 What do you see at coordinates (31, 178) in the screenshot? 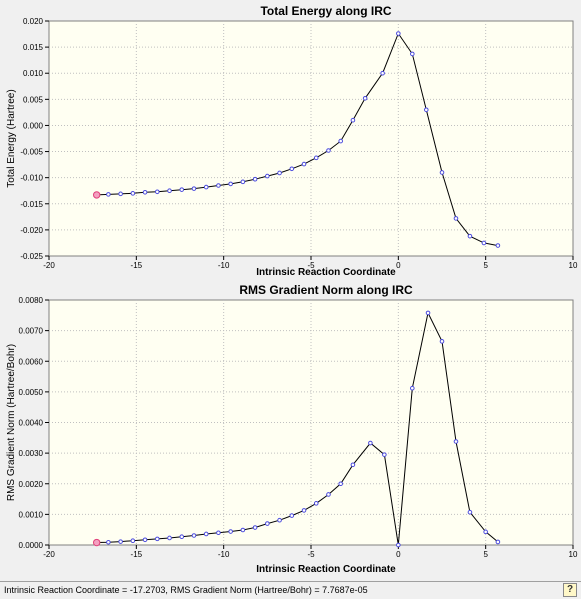
I see `energy-y-tick-label: -0.010` at bounding box center [31, 178].